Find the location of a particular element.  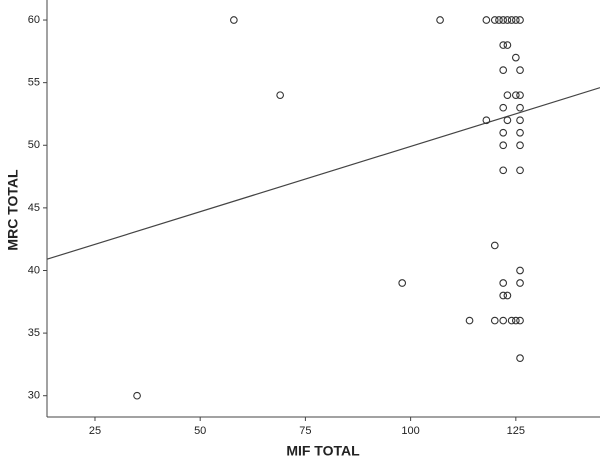

x-axis-title: MIF TOTAL is located at coordinates (323, 451).